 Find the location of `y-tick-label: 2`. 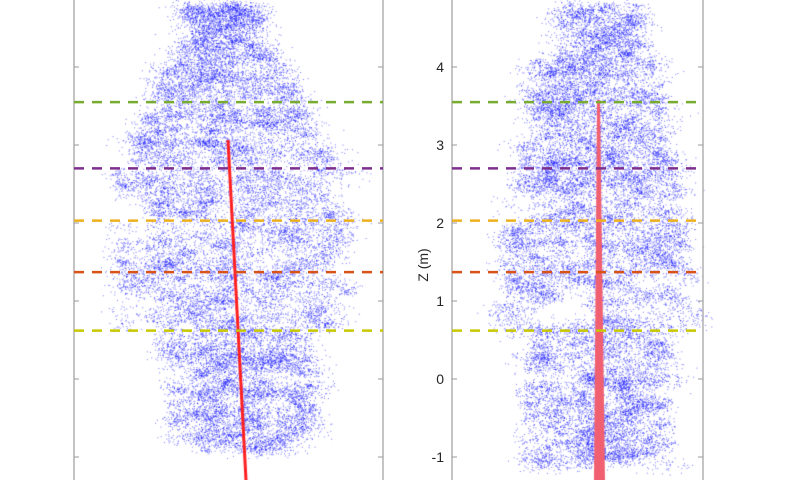

y-tick-label: 2 is located at coordinates (440, 223).